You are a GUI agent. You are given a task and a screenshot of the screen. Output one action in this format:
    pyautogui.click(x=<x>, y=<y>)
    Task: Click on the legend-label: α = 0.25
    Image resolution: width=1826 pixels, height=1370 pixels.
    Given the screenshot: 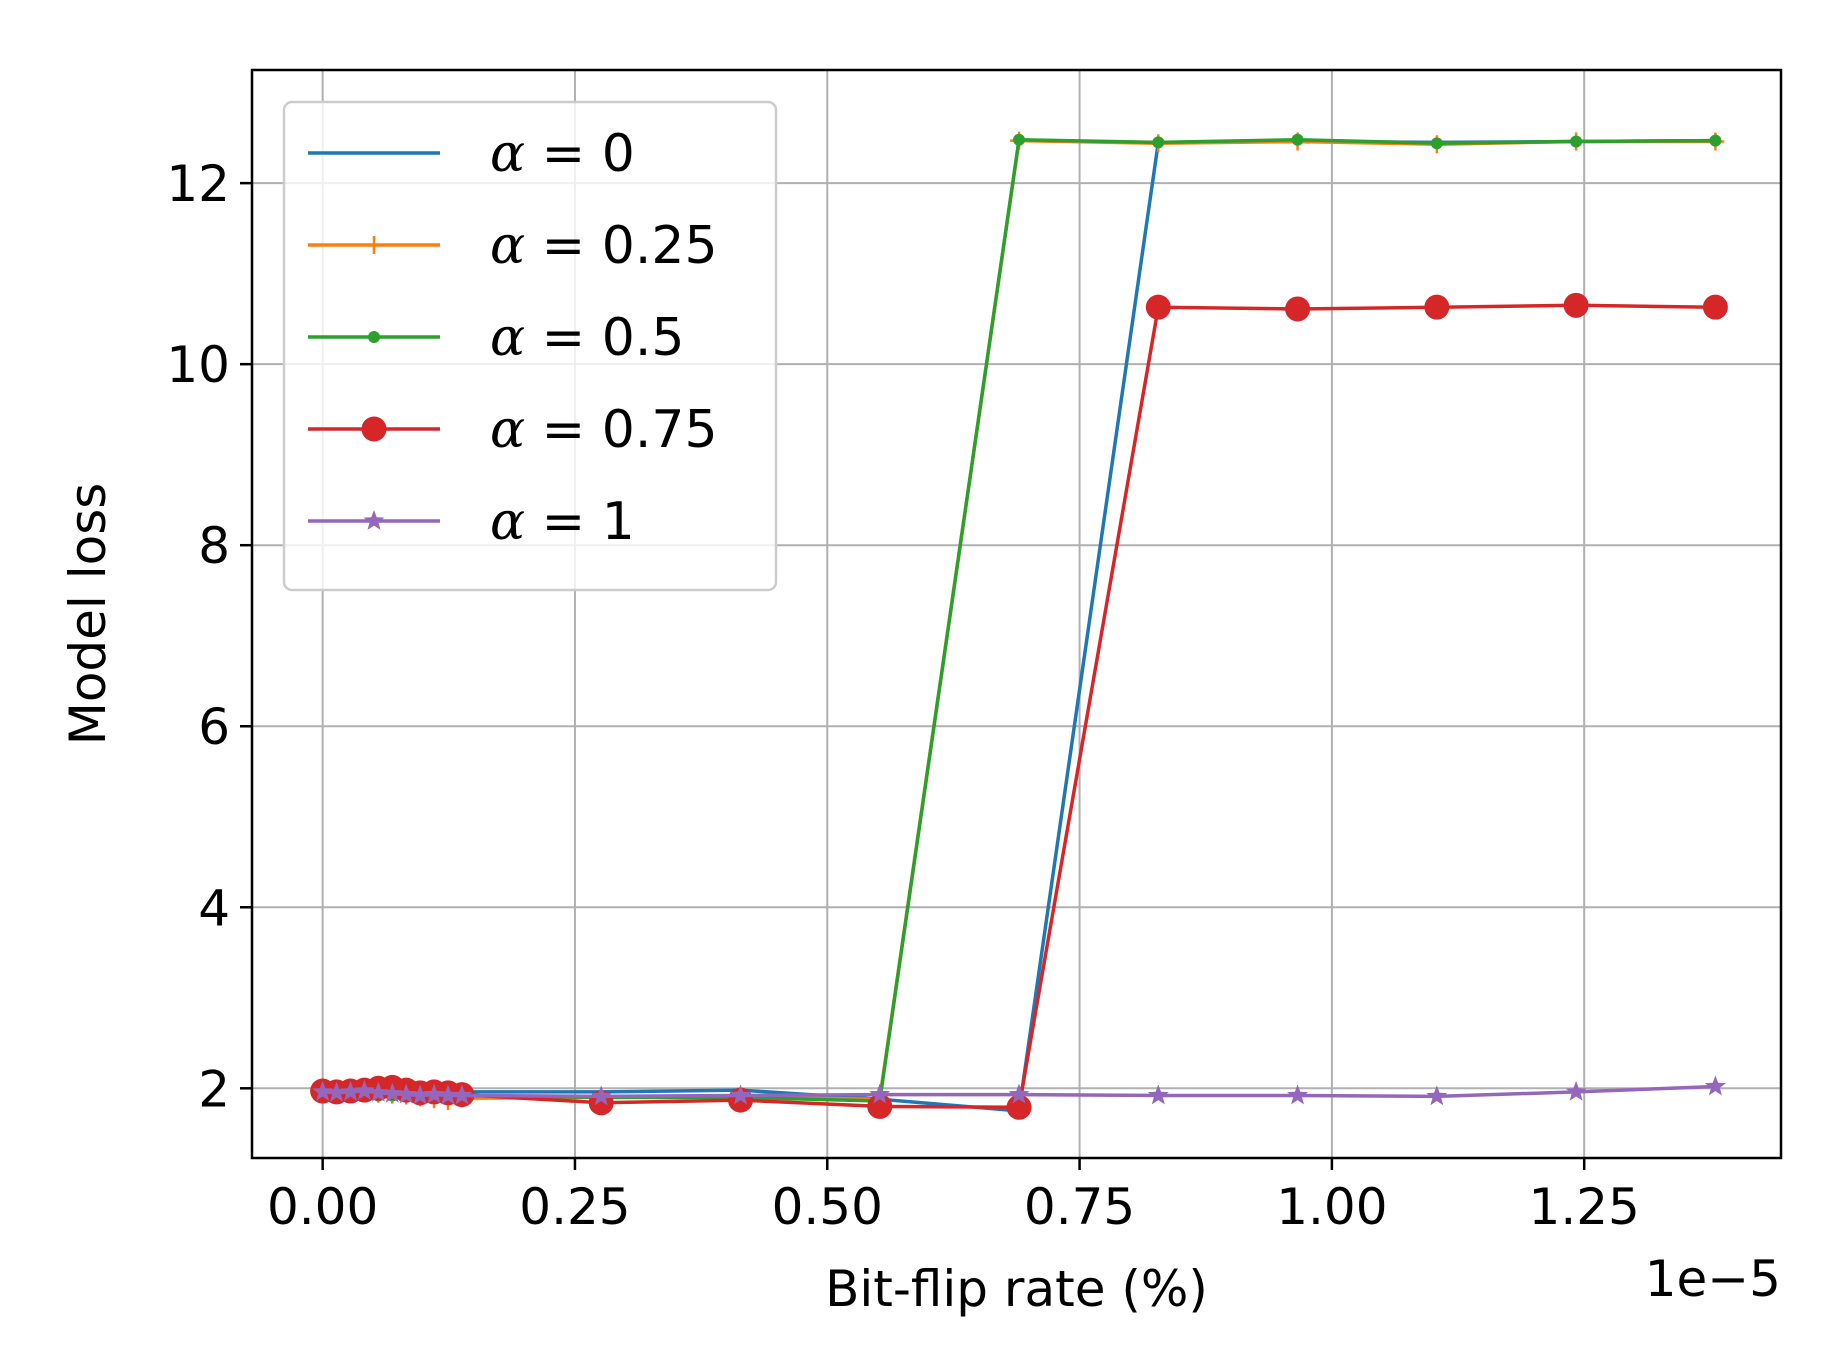 What is the action you would take?
    pyautogui.click(x=604, y=246)
    